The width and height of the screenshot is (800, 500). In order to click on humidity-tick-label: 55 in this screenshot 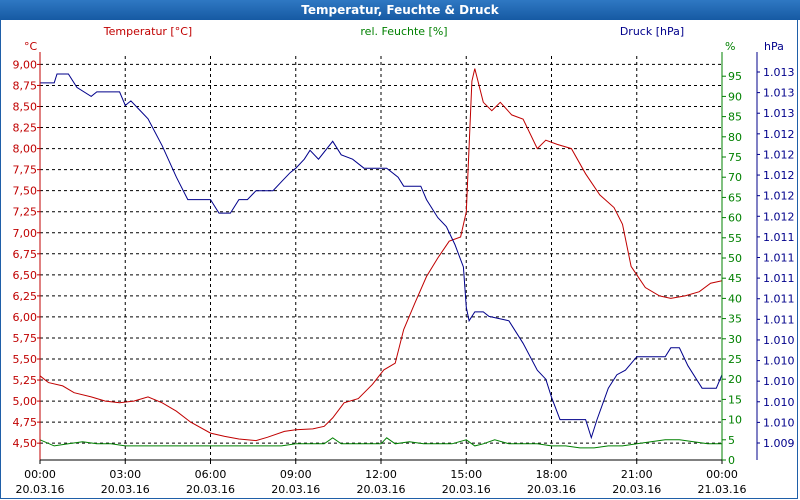, I will do `click(735, 238)`.